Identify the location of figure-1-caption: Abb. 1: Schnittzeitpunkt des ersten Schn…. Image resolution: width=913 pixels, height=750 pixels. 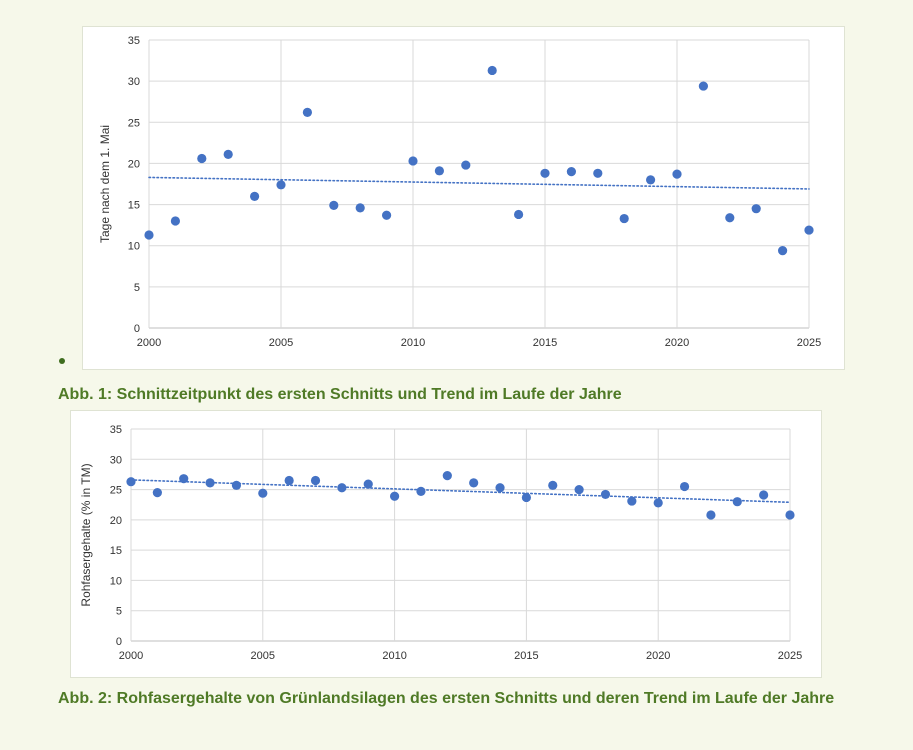
(340, 394).